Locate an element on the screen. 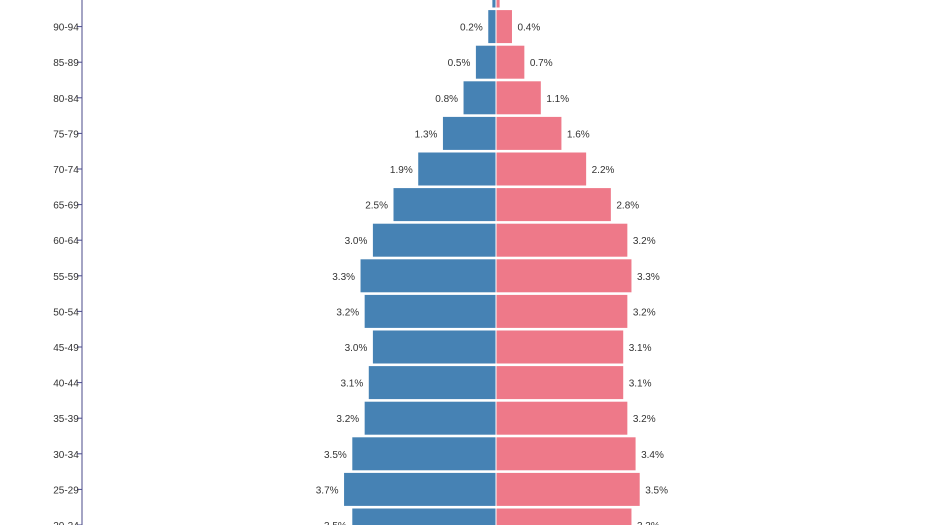  y-tick-label: 55-59 is located at coordinates (66, 277).